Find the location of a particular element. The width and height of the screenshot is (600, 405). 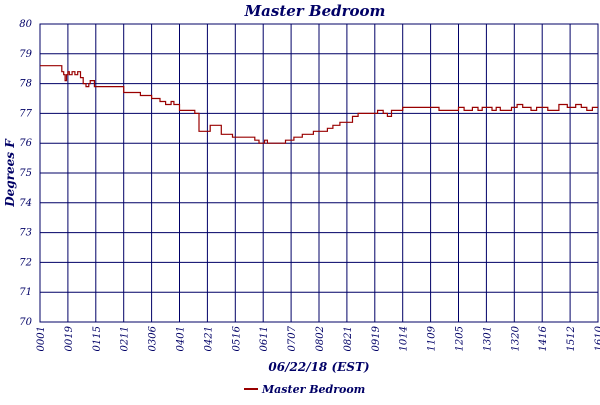

x-tick-label: 1416 is located at coordinates (543, 338).